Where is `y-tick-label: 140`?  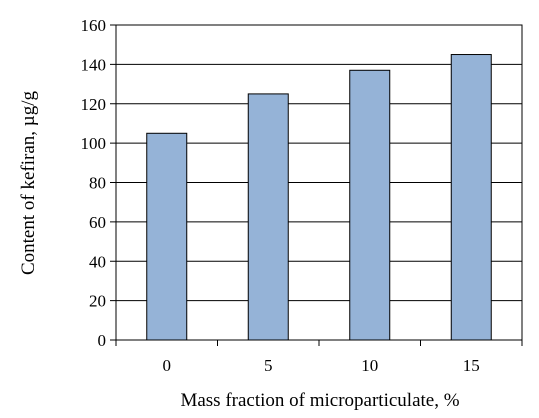
y-tick-label: 140 is located at coordinates (94, 64).